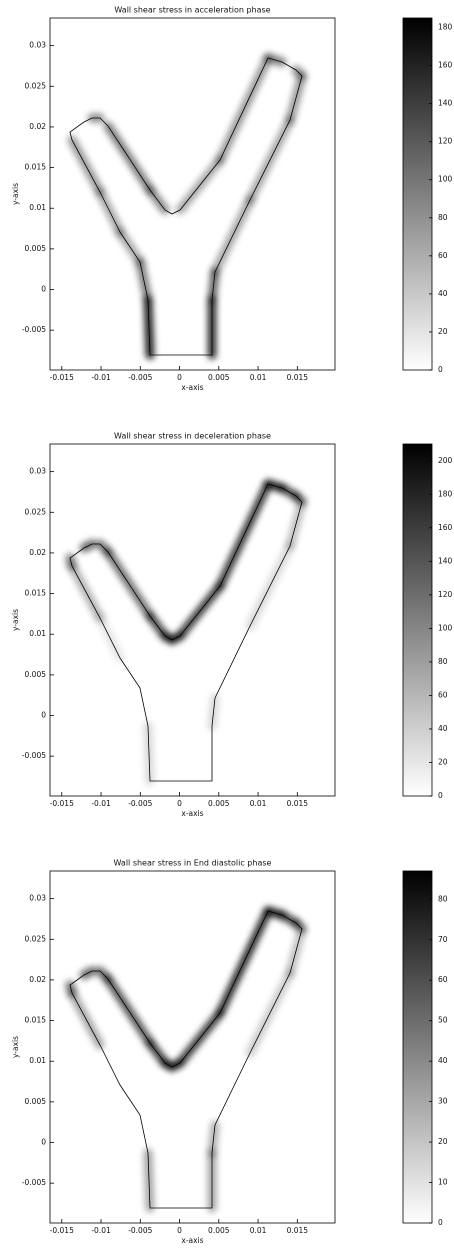  Describe the element at coordinates (445, 460) in the screenshot. I see `colorbar-tick-label: 200` at that location.